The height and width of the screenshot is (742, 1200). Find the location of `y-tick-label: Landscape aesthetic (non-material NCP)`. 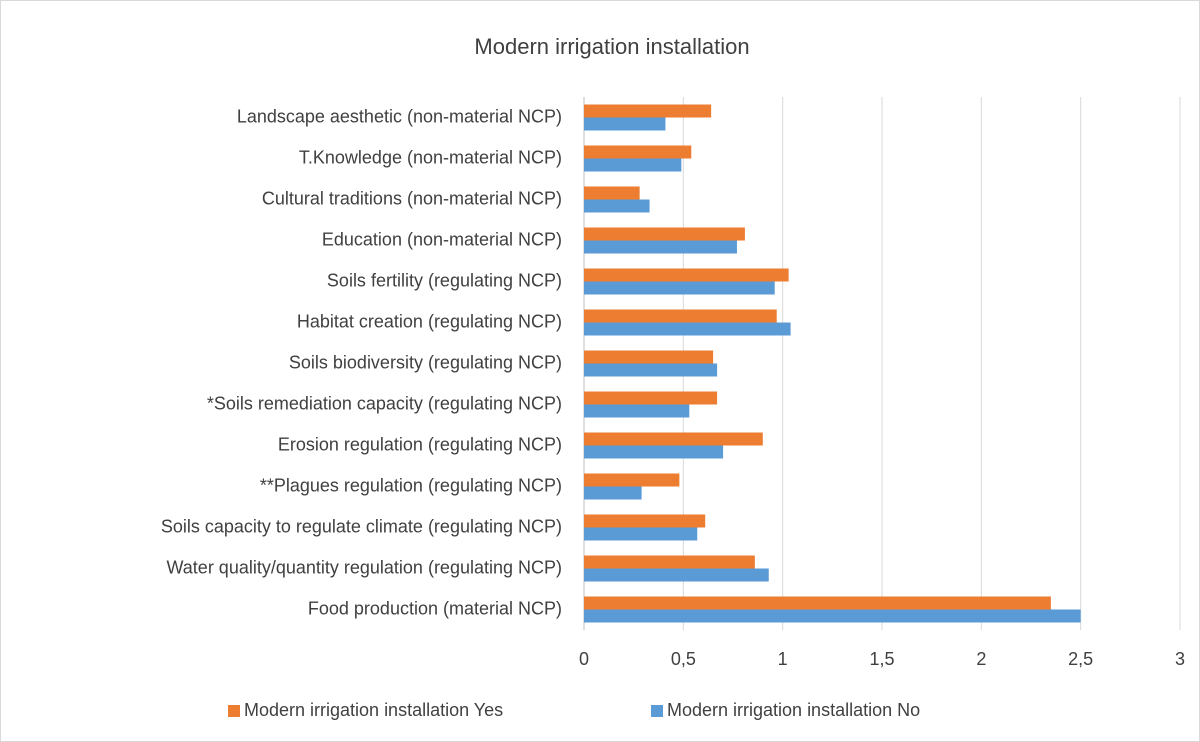

y-tick-label: Landscape aesthetic (non-material NCP) is located at coordinates (399, 116).